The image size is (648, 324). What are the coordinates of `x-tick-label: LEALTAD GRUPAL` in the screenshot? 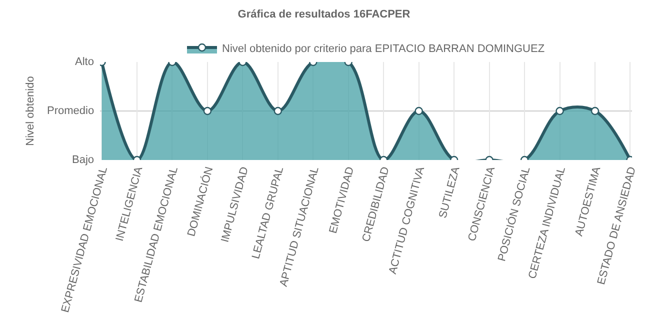 It's located at (268, 213).